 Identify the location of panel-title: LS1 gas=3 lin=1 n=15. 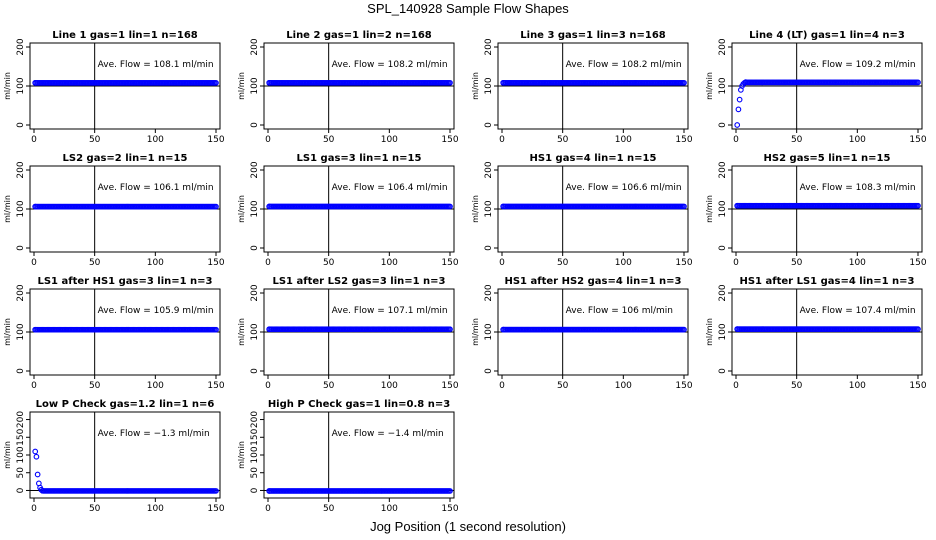
(359, 158).